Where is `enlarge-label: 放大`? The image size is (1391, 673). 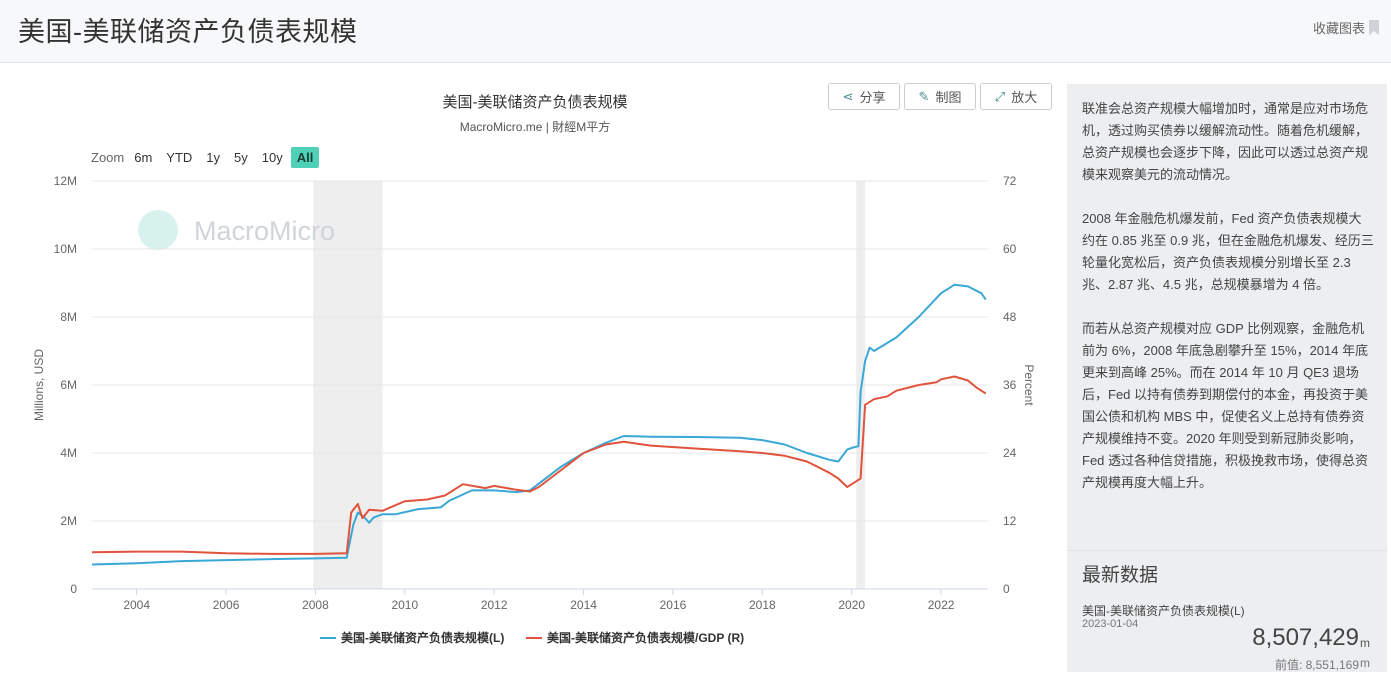 enlarge-label: 放大 is located at coordinates (1024, 97).